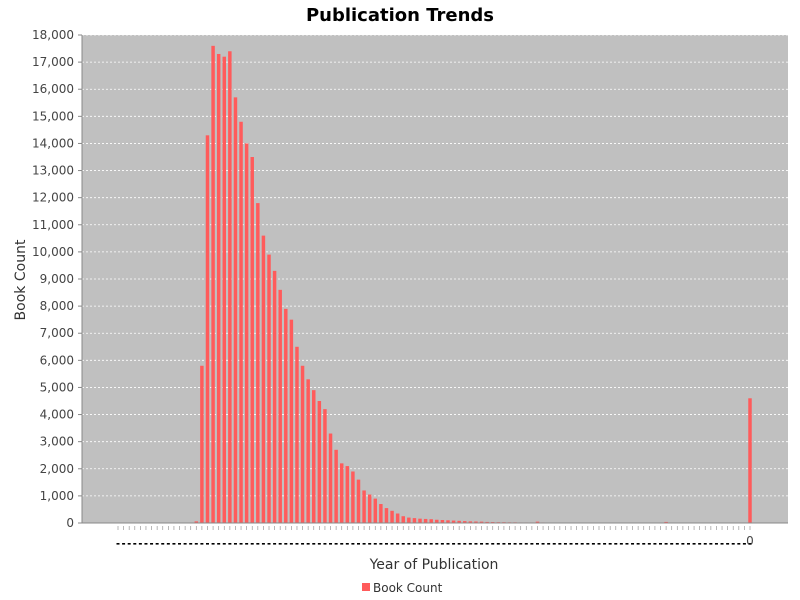 Image resolution: width=800 pixels, height=600 pixels. What do you see at coordinates (53, 35) in the screenshot?
I see `y-tick-label: 18,000` at bounding box center [53, 35].